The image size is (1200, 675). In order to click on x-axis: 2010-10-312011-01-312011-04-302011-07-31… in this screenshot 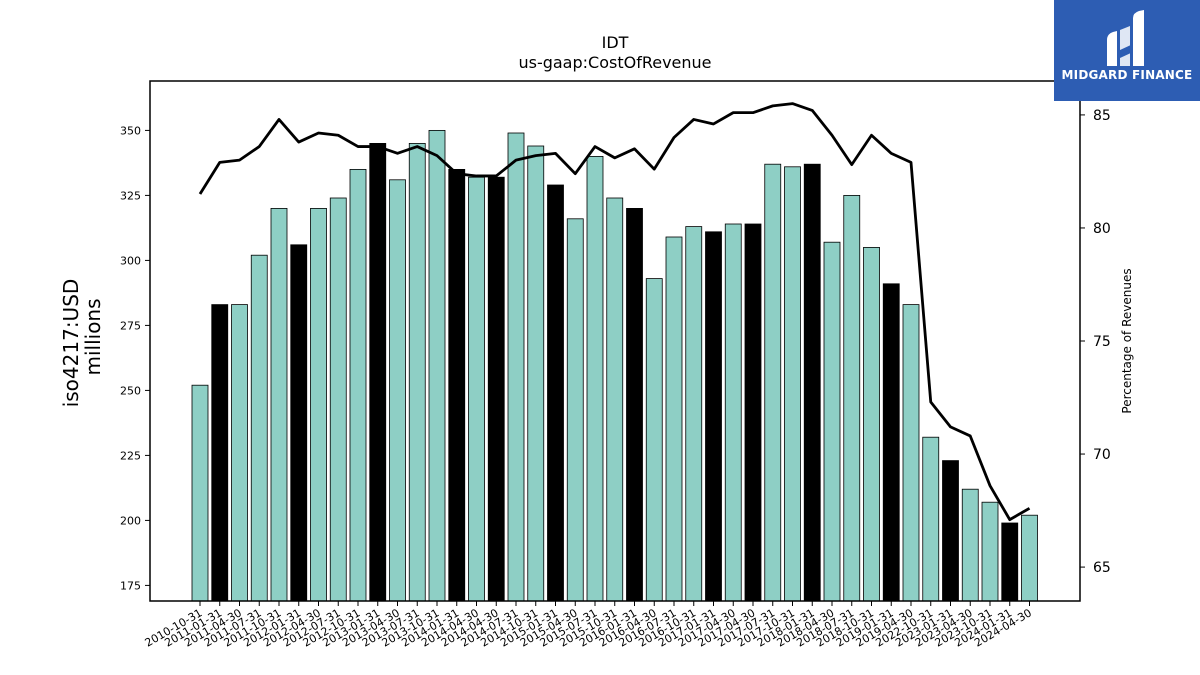, I will do `click(588, 625)`.